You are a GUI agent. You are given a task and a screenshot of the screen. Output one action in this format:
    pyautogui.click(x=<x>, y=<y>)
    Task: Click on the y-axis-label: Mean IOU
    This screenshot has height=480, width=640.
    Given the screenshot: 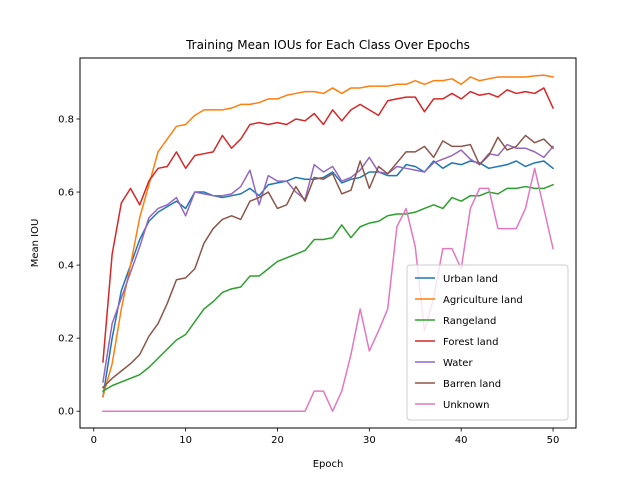 What is the action you would take?
    pyautogui.click(x=35, y=243)
    